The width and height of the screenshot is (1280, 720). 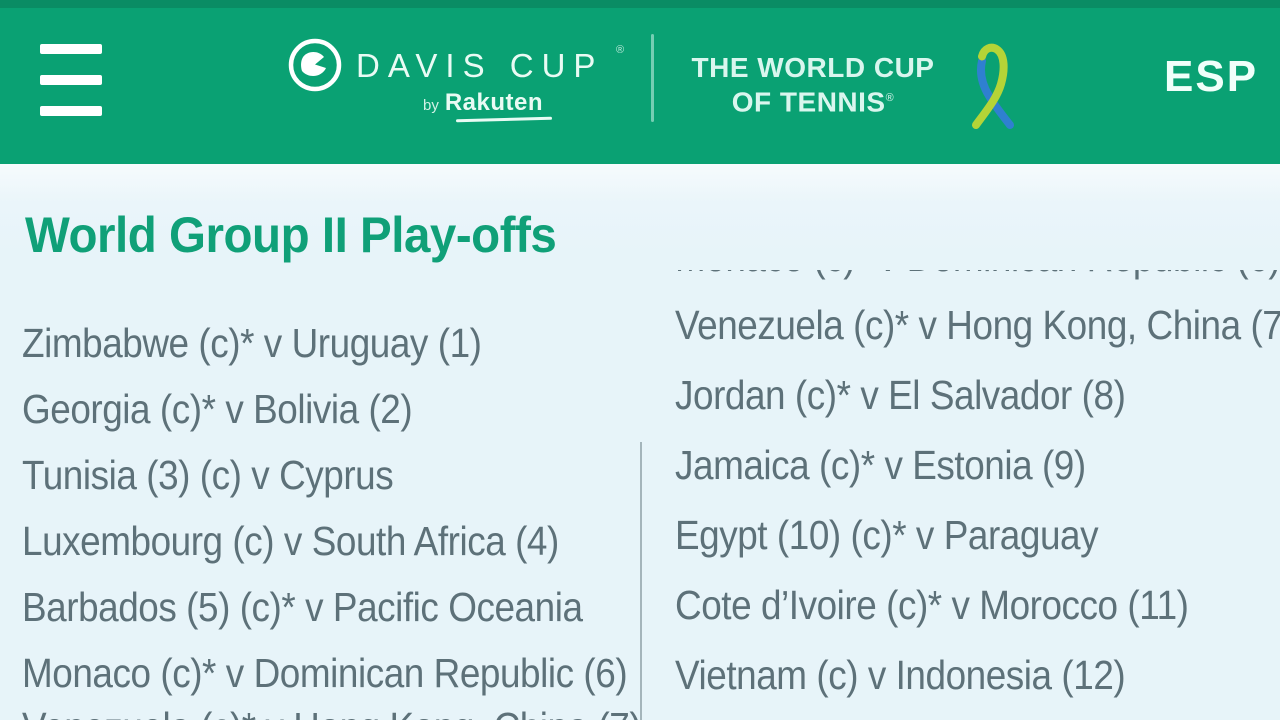 I want to click on match-row: Zimbabwe (c)* v Uruguay (1), so click(x=252, y=343).